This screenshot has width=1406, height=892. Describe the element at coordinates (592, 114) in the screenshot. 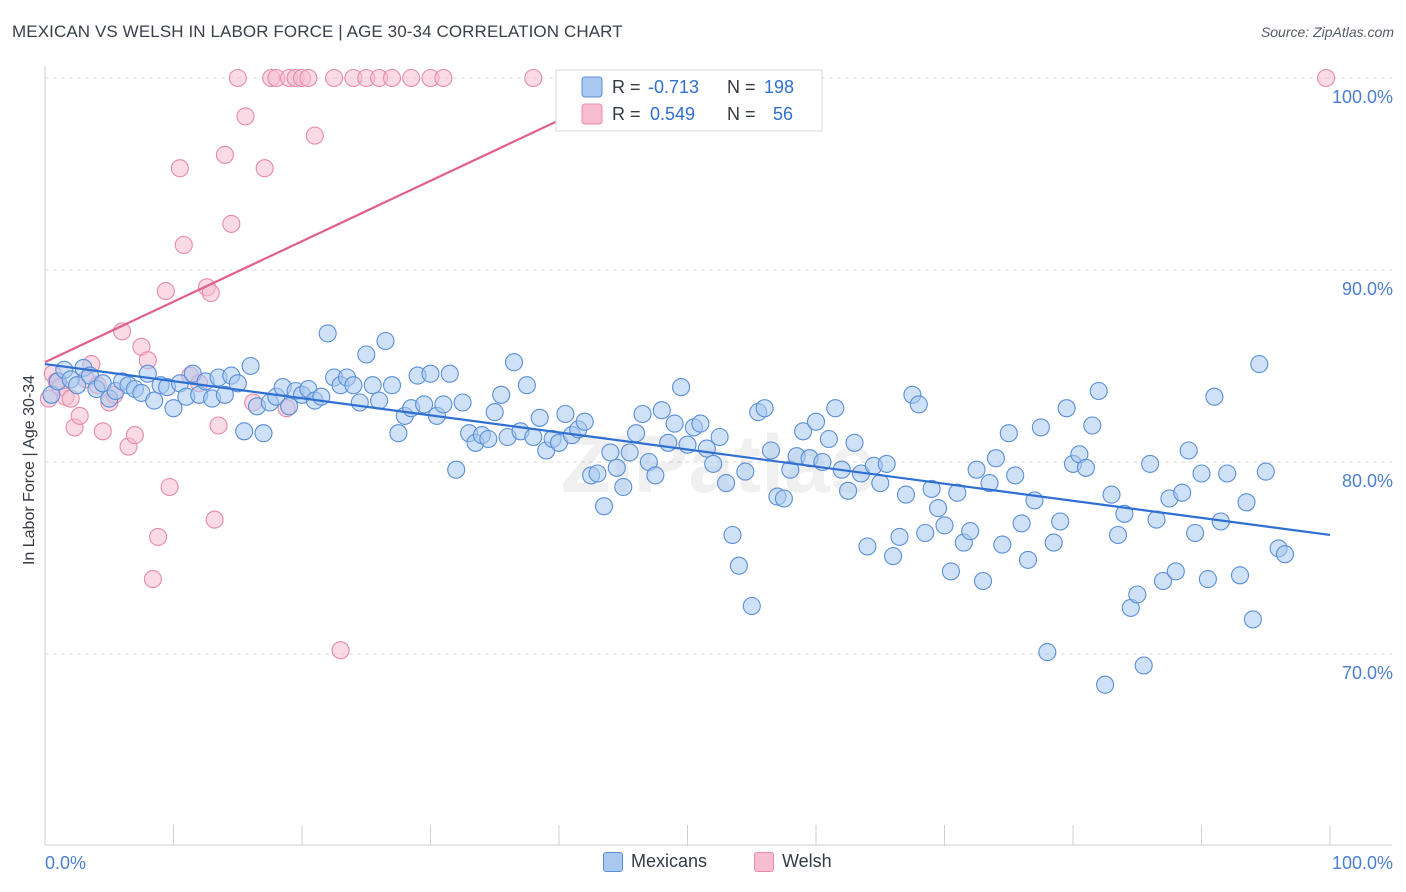

I see `legend-swatch-welsh` at that location.